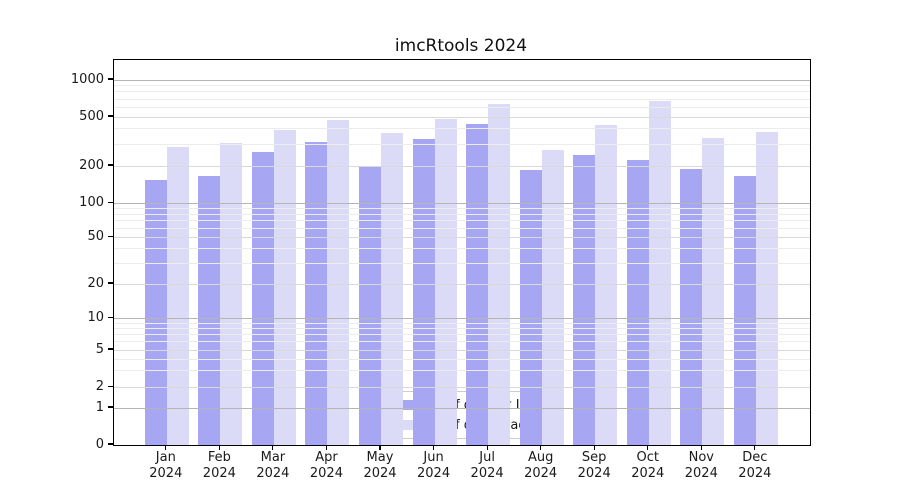 The image size is (900, 500). I want to click on x-axis-tick-label: Oct 2024, so click(648, 465).